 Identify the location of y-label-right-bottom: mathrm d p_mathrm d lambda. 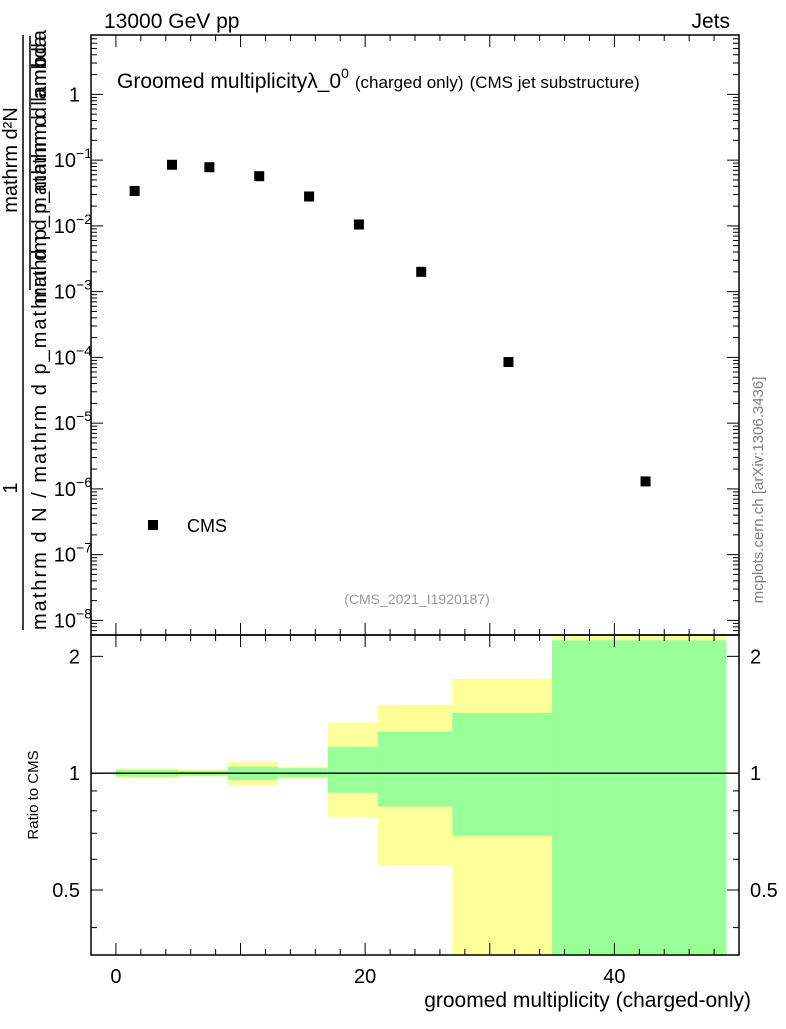
(40, 169).